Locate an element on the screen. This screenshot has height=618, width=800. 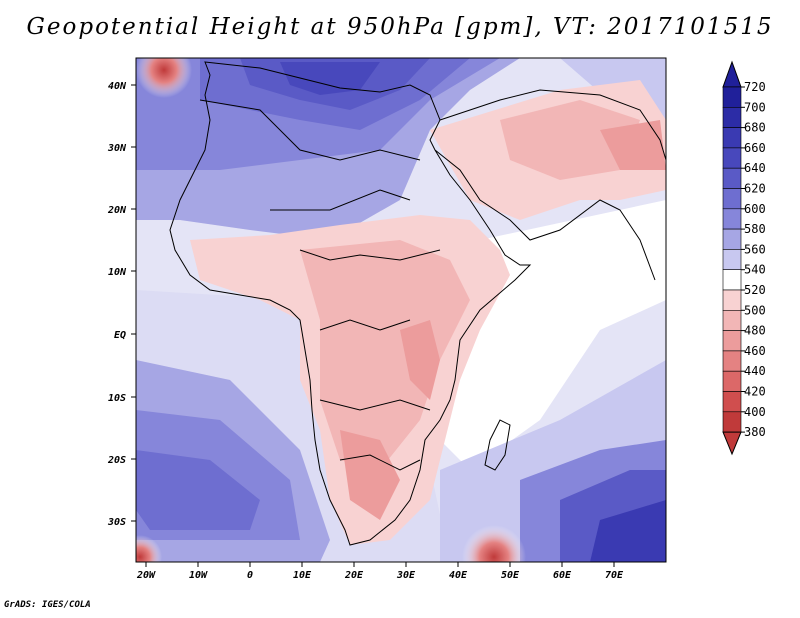
colorbar-label: 480 is located at coordinates (755, 331).